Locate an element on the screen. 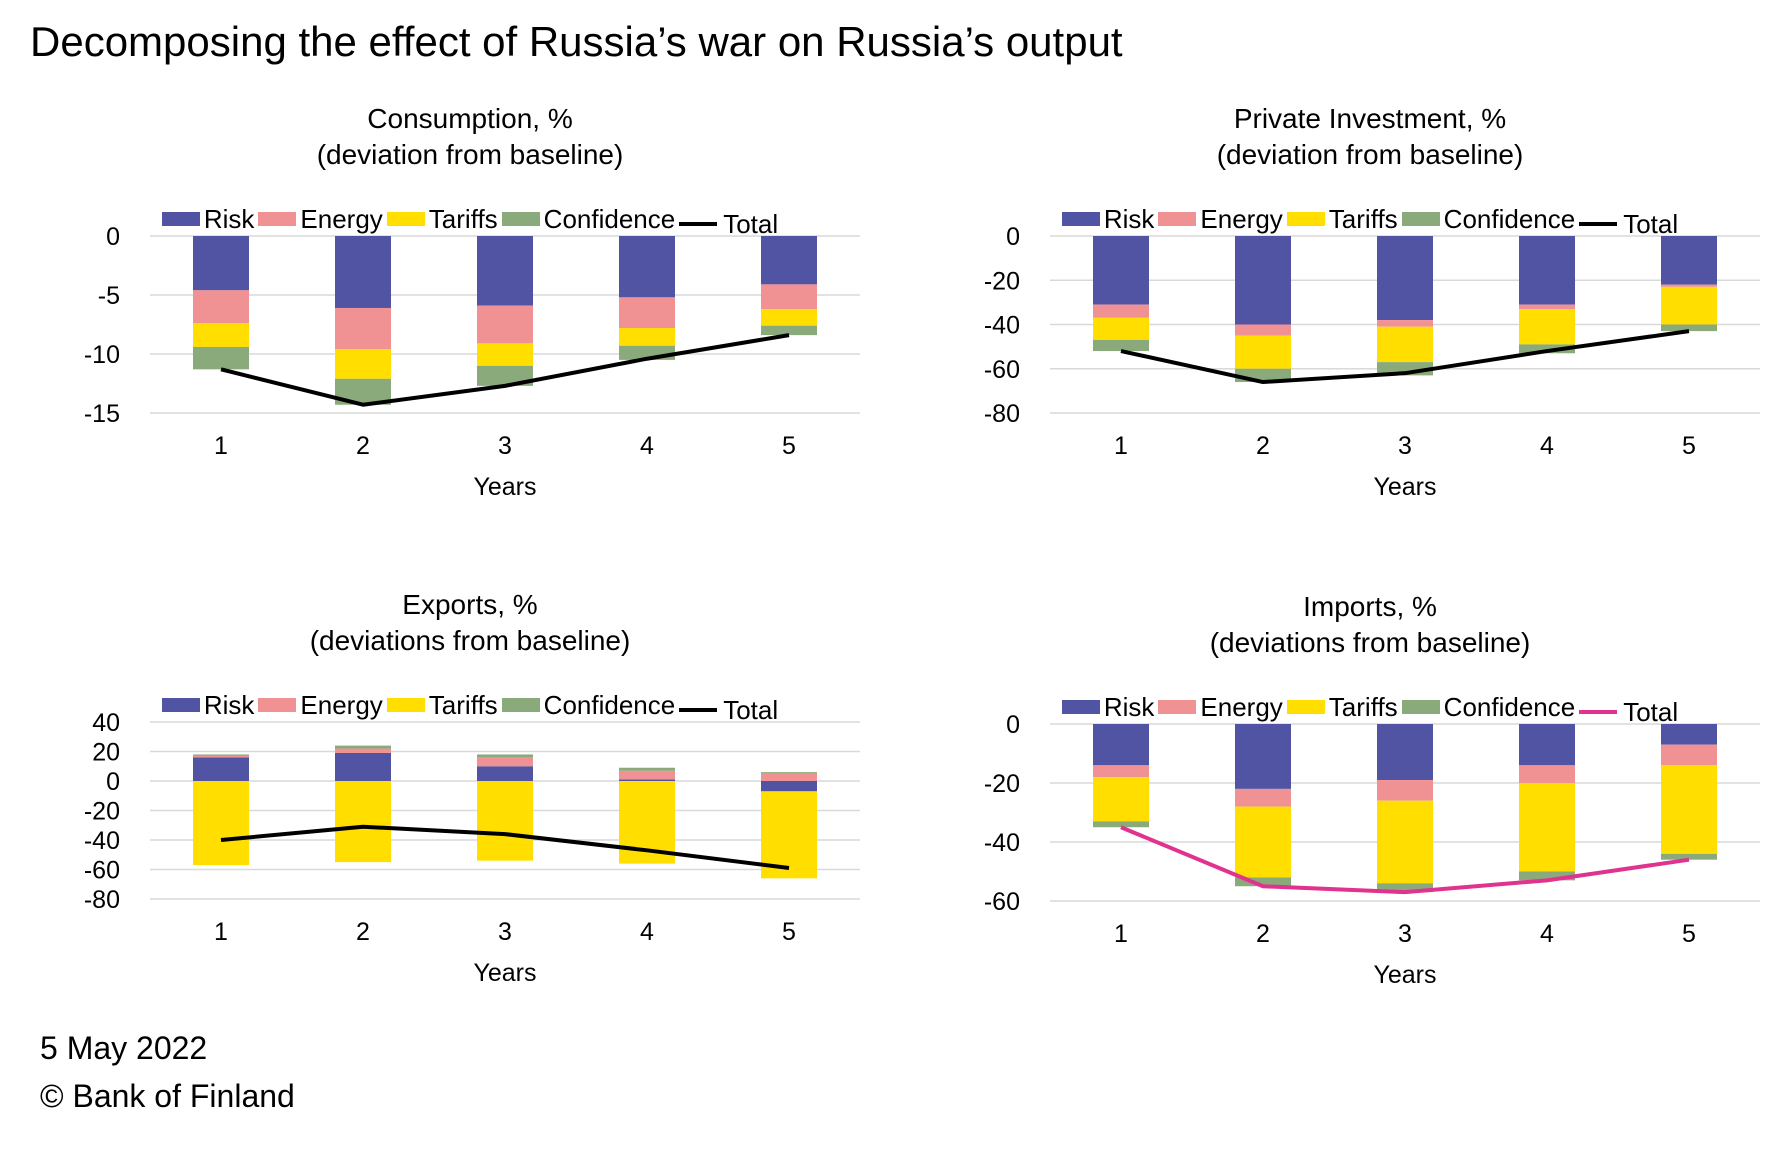 The width and height of the screenshot is (1778, 1175). y-tick-label: 20 is located at coordinates (106, 753).